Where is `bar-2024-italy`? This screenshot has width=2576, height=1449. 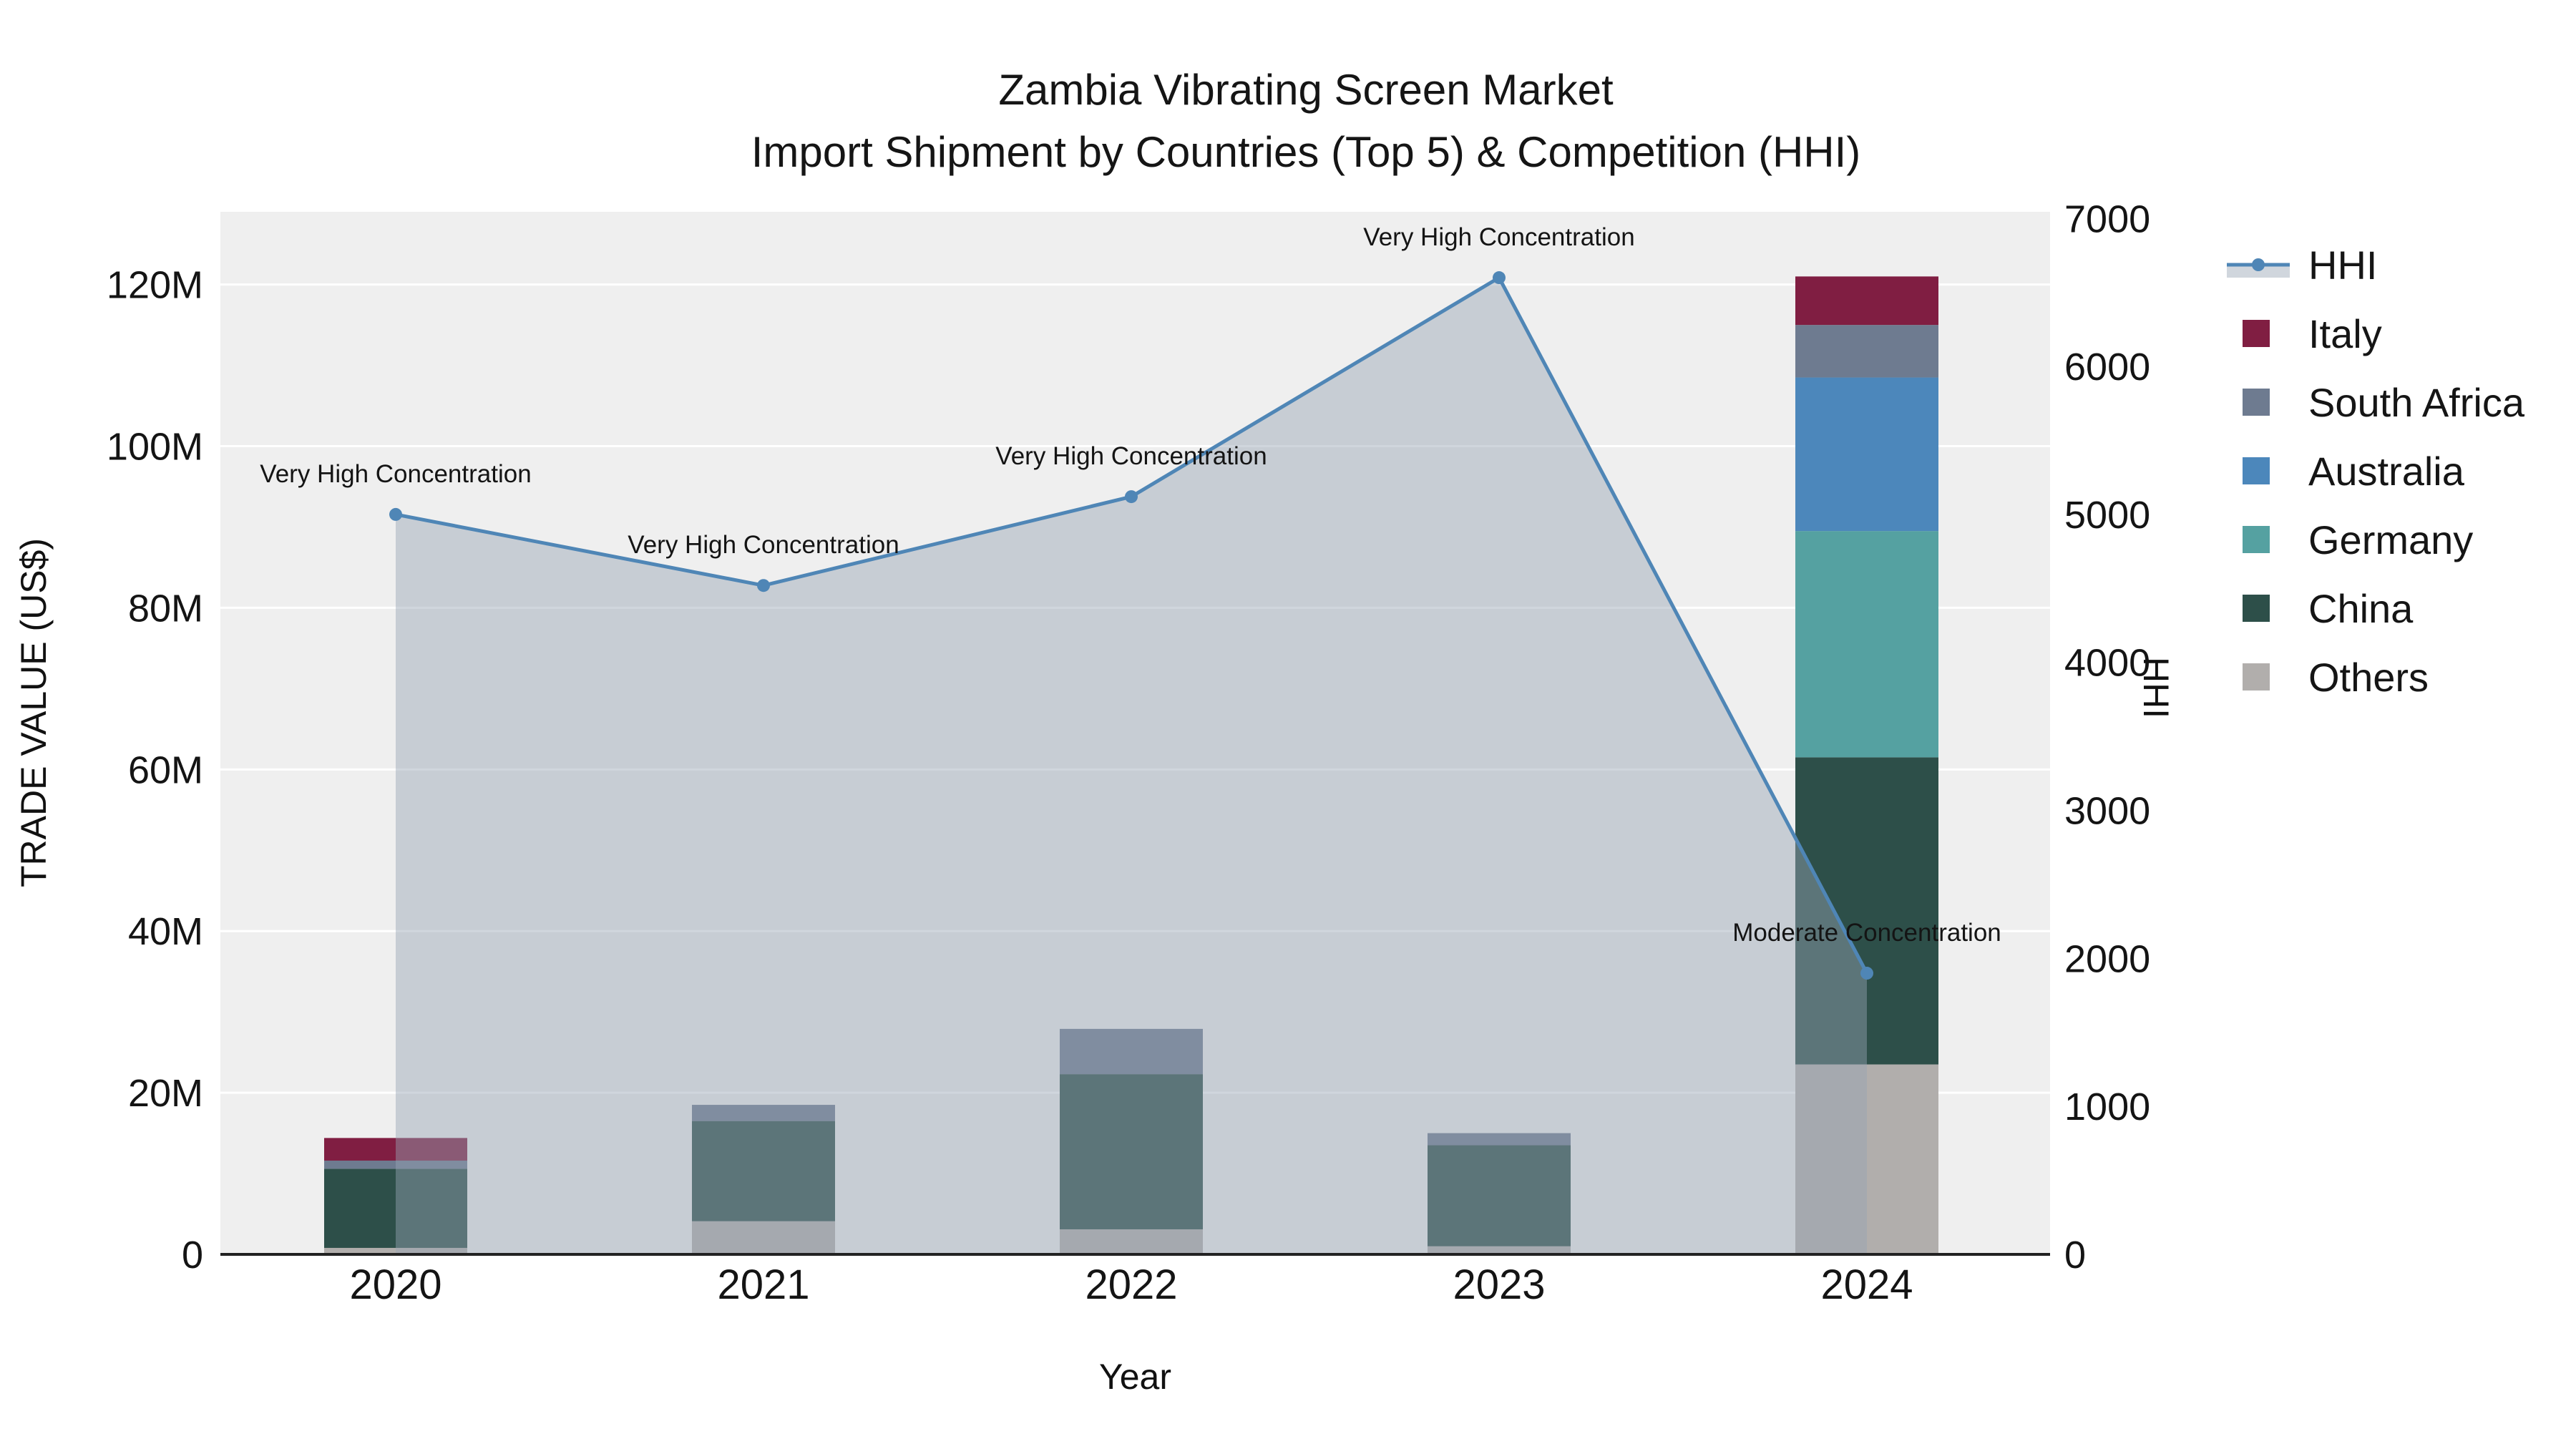
bar-2024-italy is located at coordinates (1866, 301).